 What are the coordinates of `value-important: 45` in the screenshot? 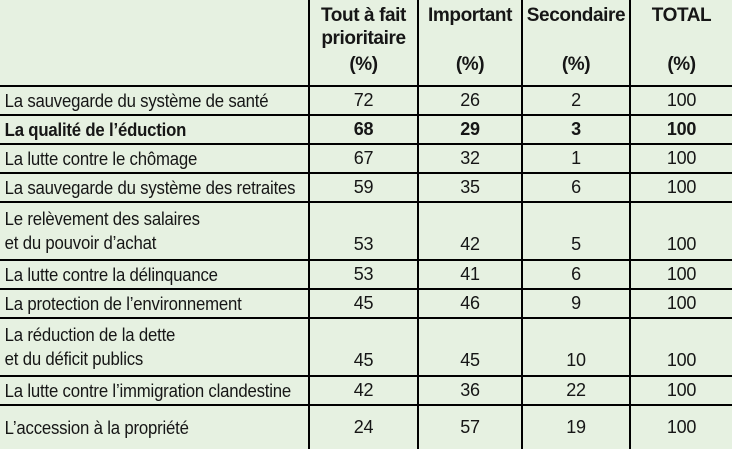 It's located at (469, 346).